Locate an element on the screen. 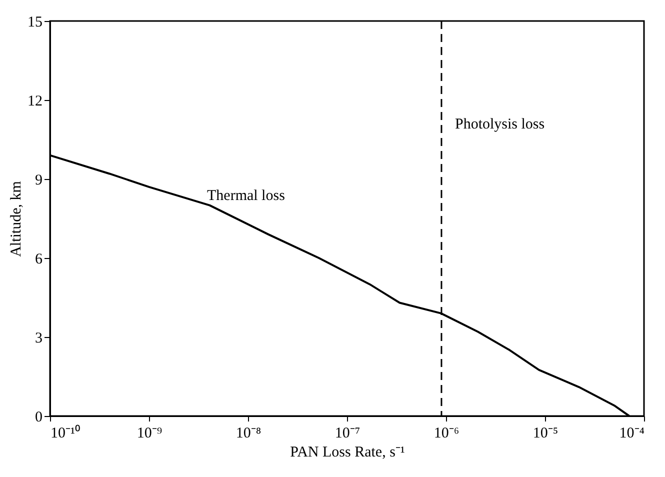  x-tick-label: 10⁻⁸ is located at coordinates (249, 434).